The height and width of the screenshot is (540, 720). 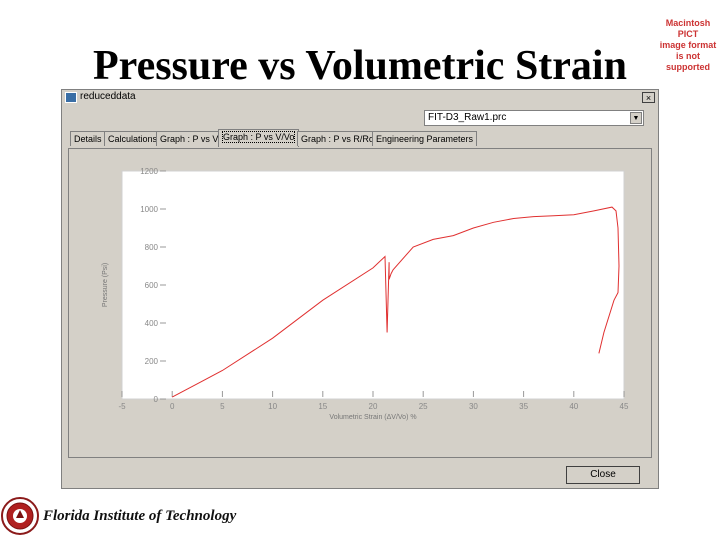 What do you see at coordinates (152, 285) in the screenshot?
I see `y-tick-label: 600` at bounding box center [152, 285].